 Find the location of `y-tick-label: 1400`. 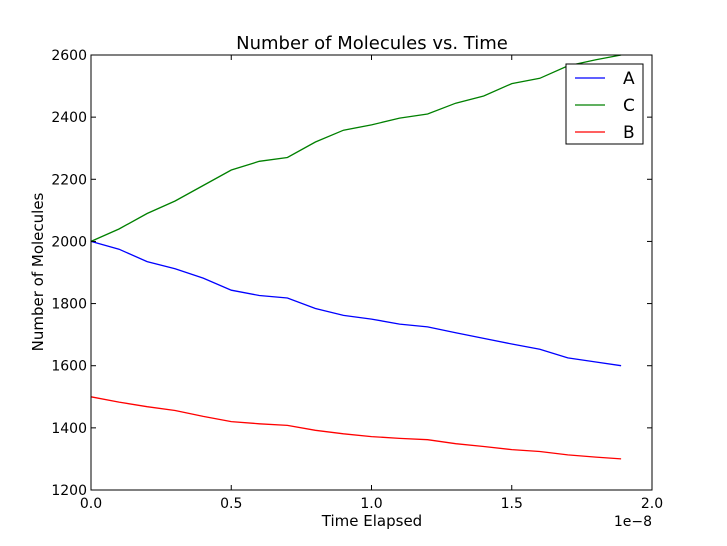

y-tick-label: 1400 is located at coordinates (69, 429).